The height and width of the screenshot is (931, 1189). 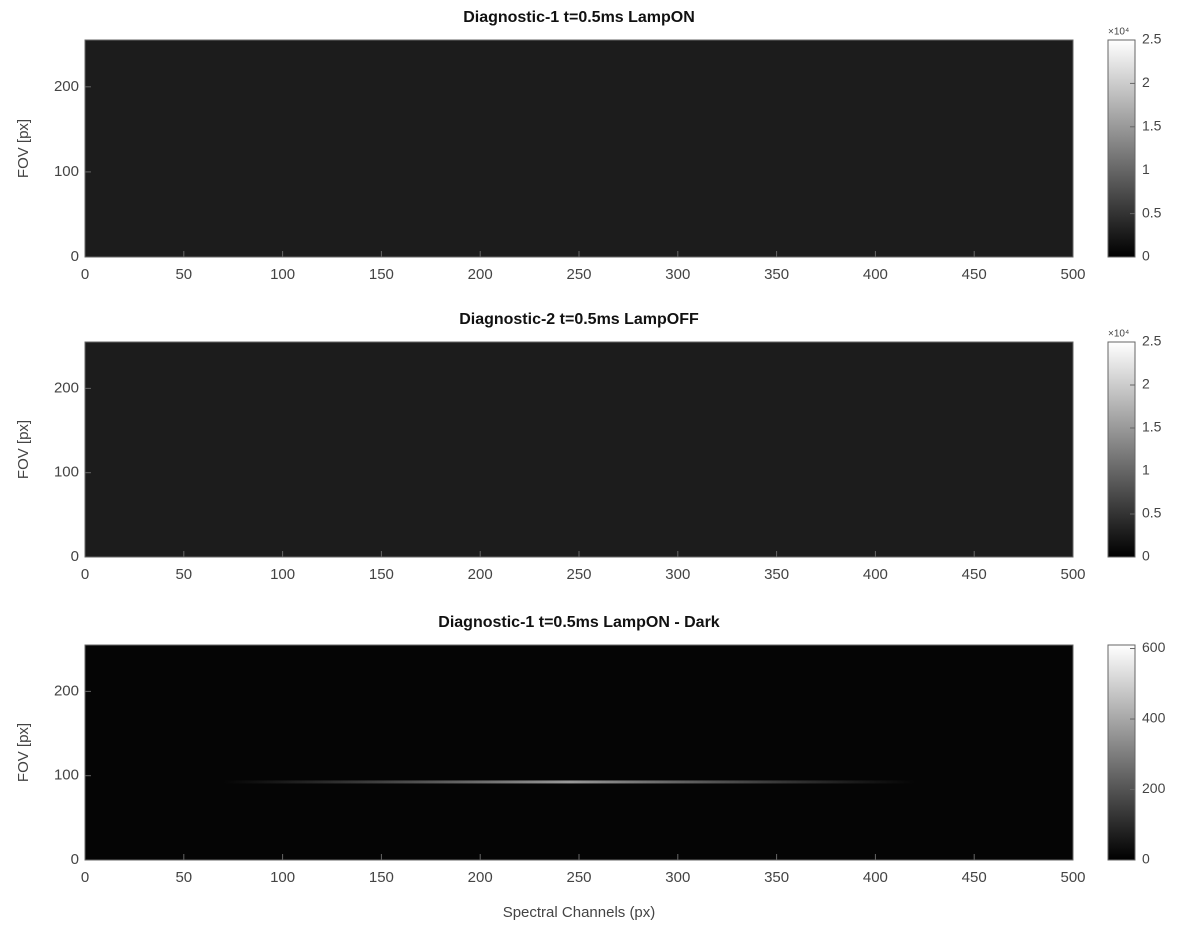 I want to click on x-axis-label: Spectral Channels (px), so click(x=579, y=912).